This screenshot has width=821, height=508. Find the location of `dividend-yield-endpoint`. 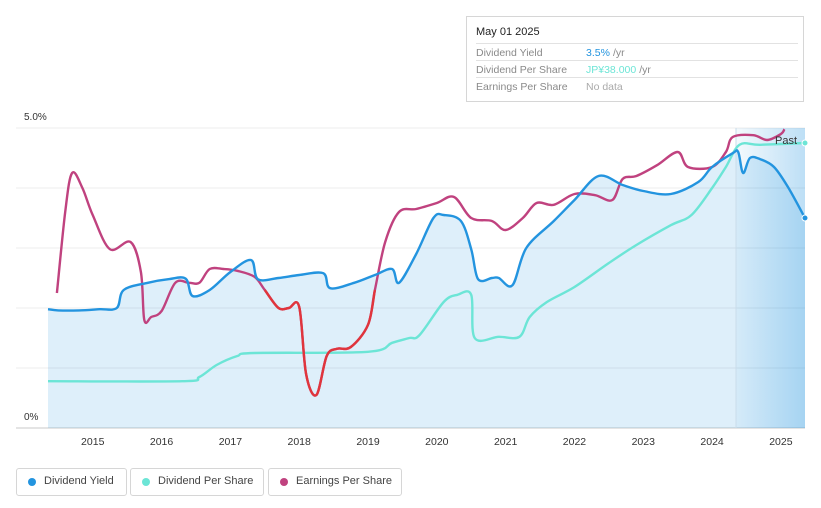

dividend-yield-endpoint is located at coordinates (805, 218).